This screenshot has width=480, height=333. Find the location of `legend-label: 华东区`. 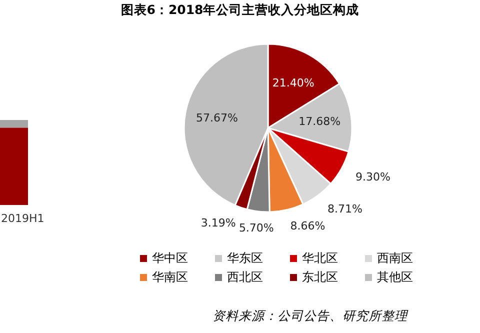

legend-label: 华东区 is located at coordinates (245, 258).